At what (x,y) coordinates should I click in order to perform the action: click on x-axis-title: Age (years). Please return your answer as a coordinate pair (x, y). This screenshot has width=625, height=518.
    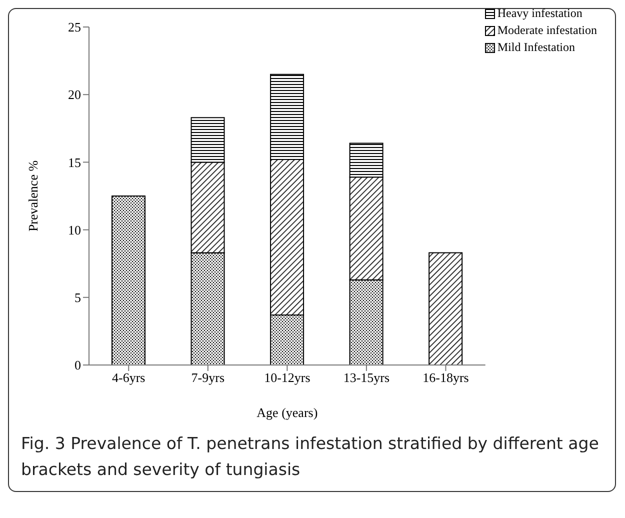
    Looking at the image, I should click on (287, 412).